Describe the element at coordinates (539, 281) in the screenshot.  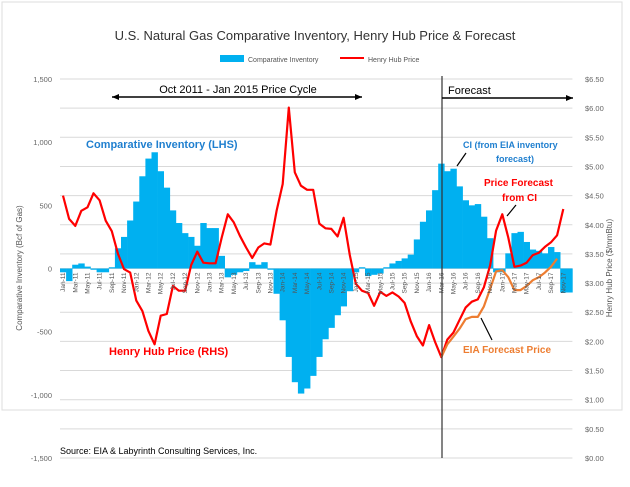
I see `x-tick-label: Jul-17` at that location.